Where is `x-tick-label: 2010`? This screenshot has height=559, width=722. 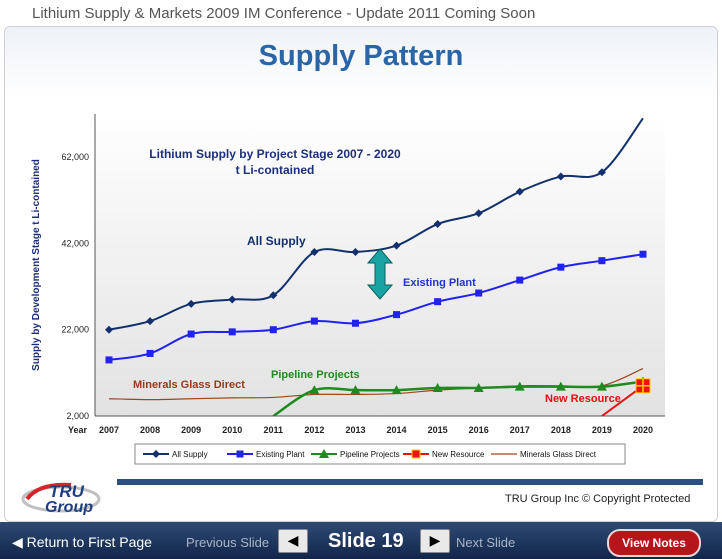
x-tick-label: 2010 is located at coordinates (232, 430).